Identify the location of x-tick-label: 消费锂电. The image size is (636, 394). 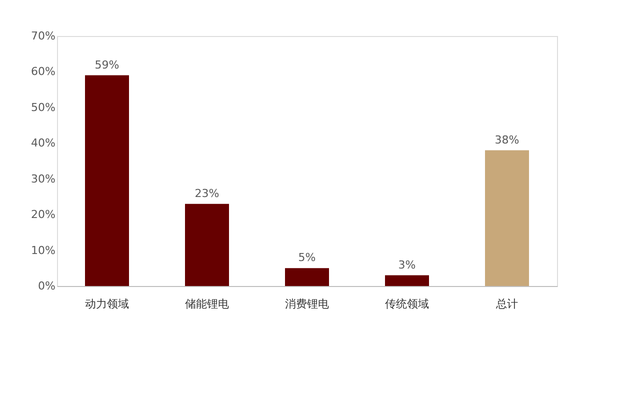
(307, 304).